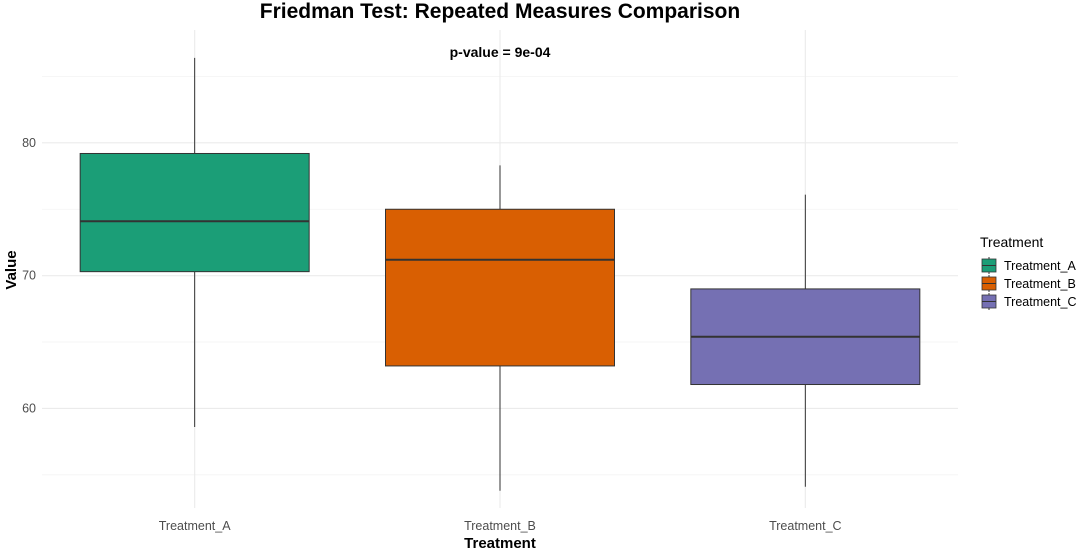 The image size is (1080, 552). Describe the element at coordinates (805, 340) in the screenshot. I see `box-treatment-c` at that location.